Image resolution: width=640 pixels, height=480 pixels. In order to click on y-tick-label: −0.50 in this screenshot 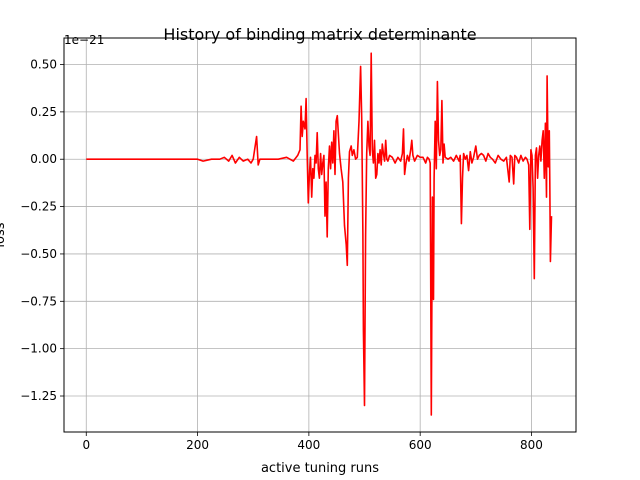, I will do `click(38, 254)`.